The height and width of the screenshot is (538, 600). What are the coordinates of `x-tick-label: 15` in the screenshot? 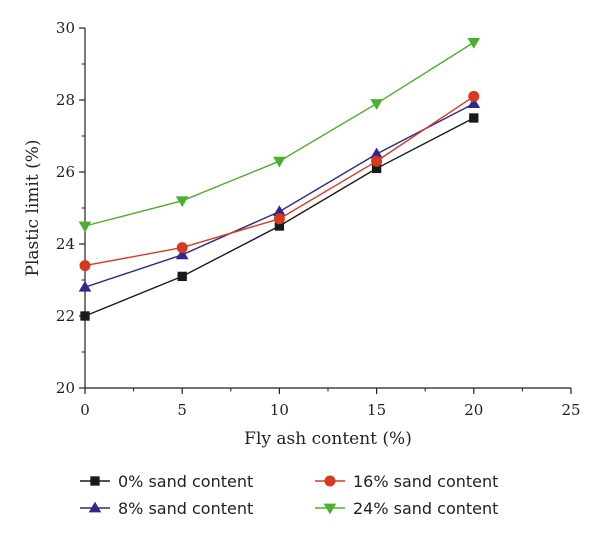 It's located at (376, 410).